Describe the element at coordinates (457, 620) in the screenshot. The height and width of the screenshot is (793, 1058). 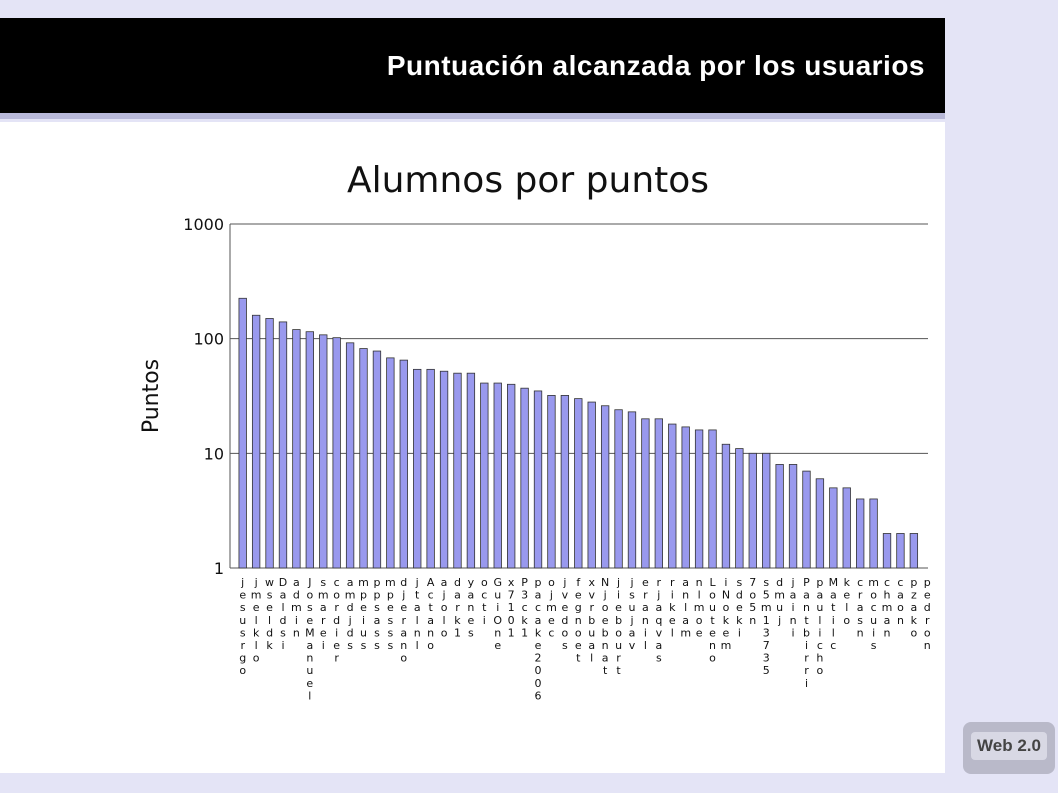
I see `x-tick-char: k` at that location.